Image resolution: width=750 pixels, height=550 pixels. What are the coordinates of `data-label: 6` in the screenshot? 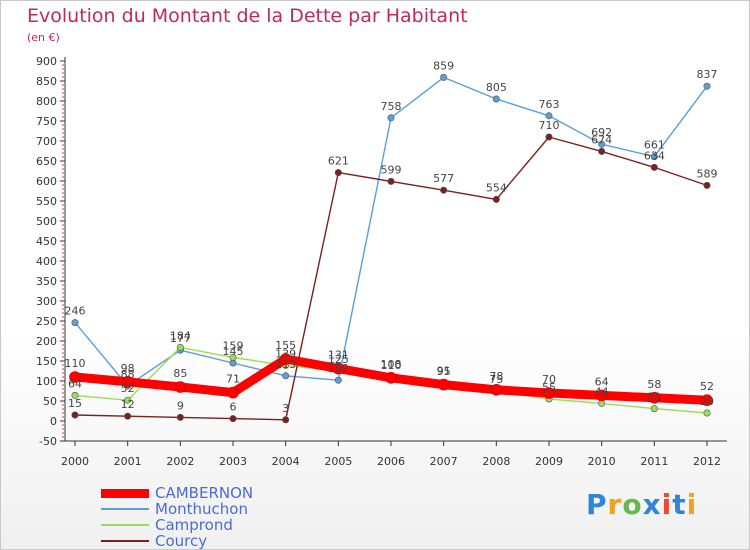 It's located at (233, 407).